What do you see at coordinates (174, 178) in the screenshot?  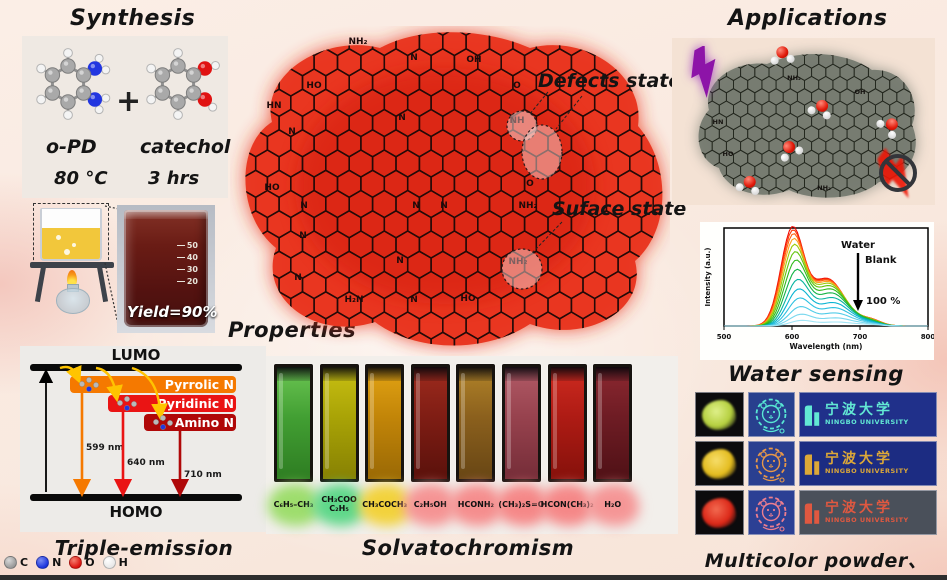 I see `time-label: 3 hrs` at bounding box center [174, 178].